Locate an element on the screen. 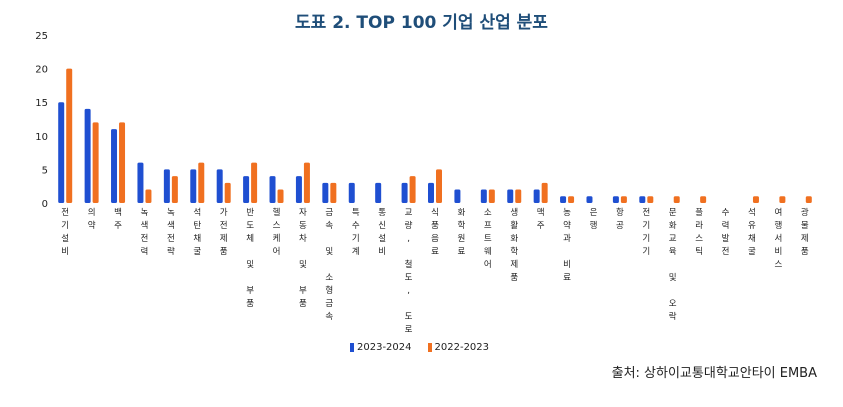  legend-label-2022: 2022-2023 is located at coordinates (462, 347).